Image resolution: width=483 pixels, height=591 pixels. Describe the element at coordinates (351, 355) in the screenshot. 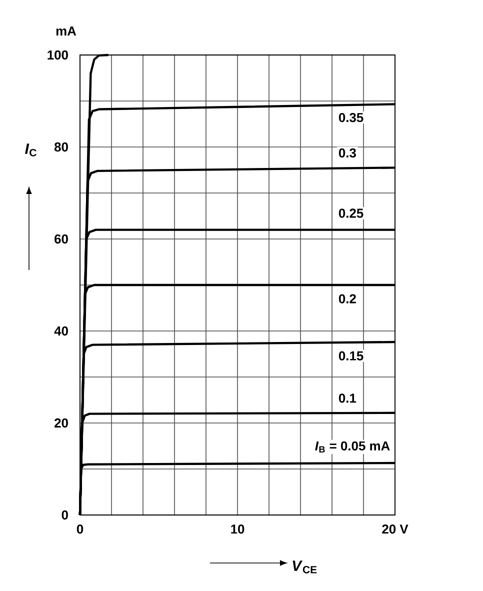

I see `series-label: 0.15` at that location.